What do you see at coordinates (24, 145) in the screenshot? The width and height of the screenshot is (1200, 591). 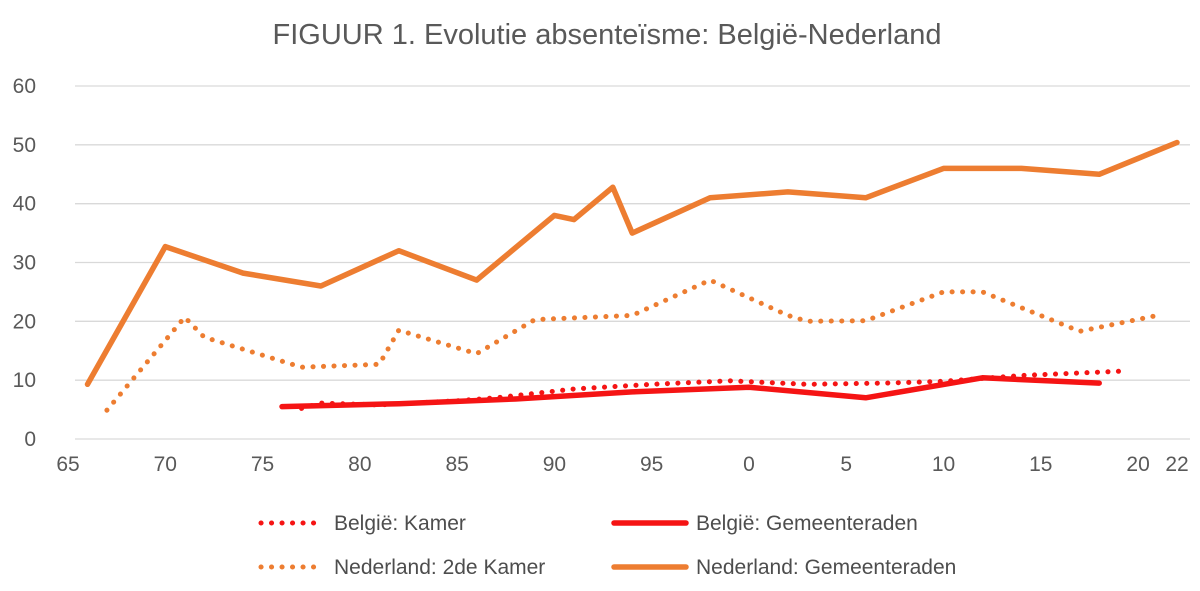 I see `y-tick-label-50: 50` at bounding box center [24, 145].